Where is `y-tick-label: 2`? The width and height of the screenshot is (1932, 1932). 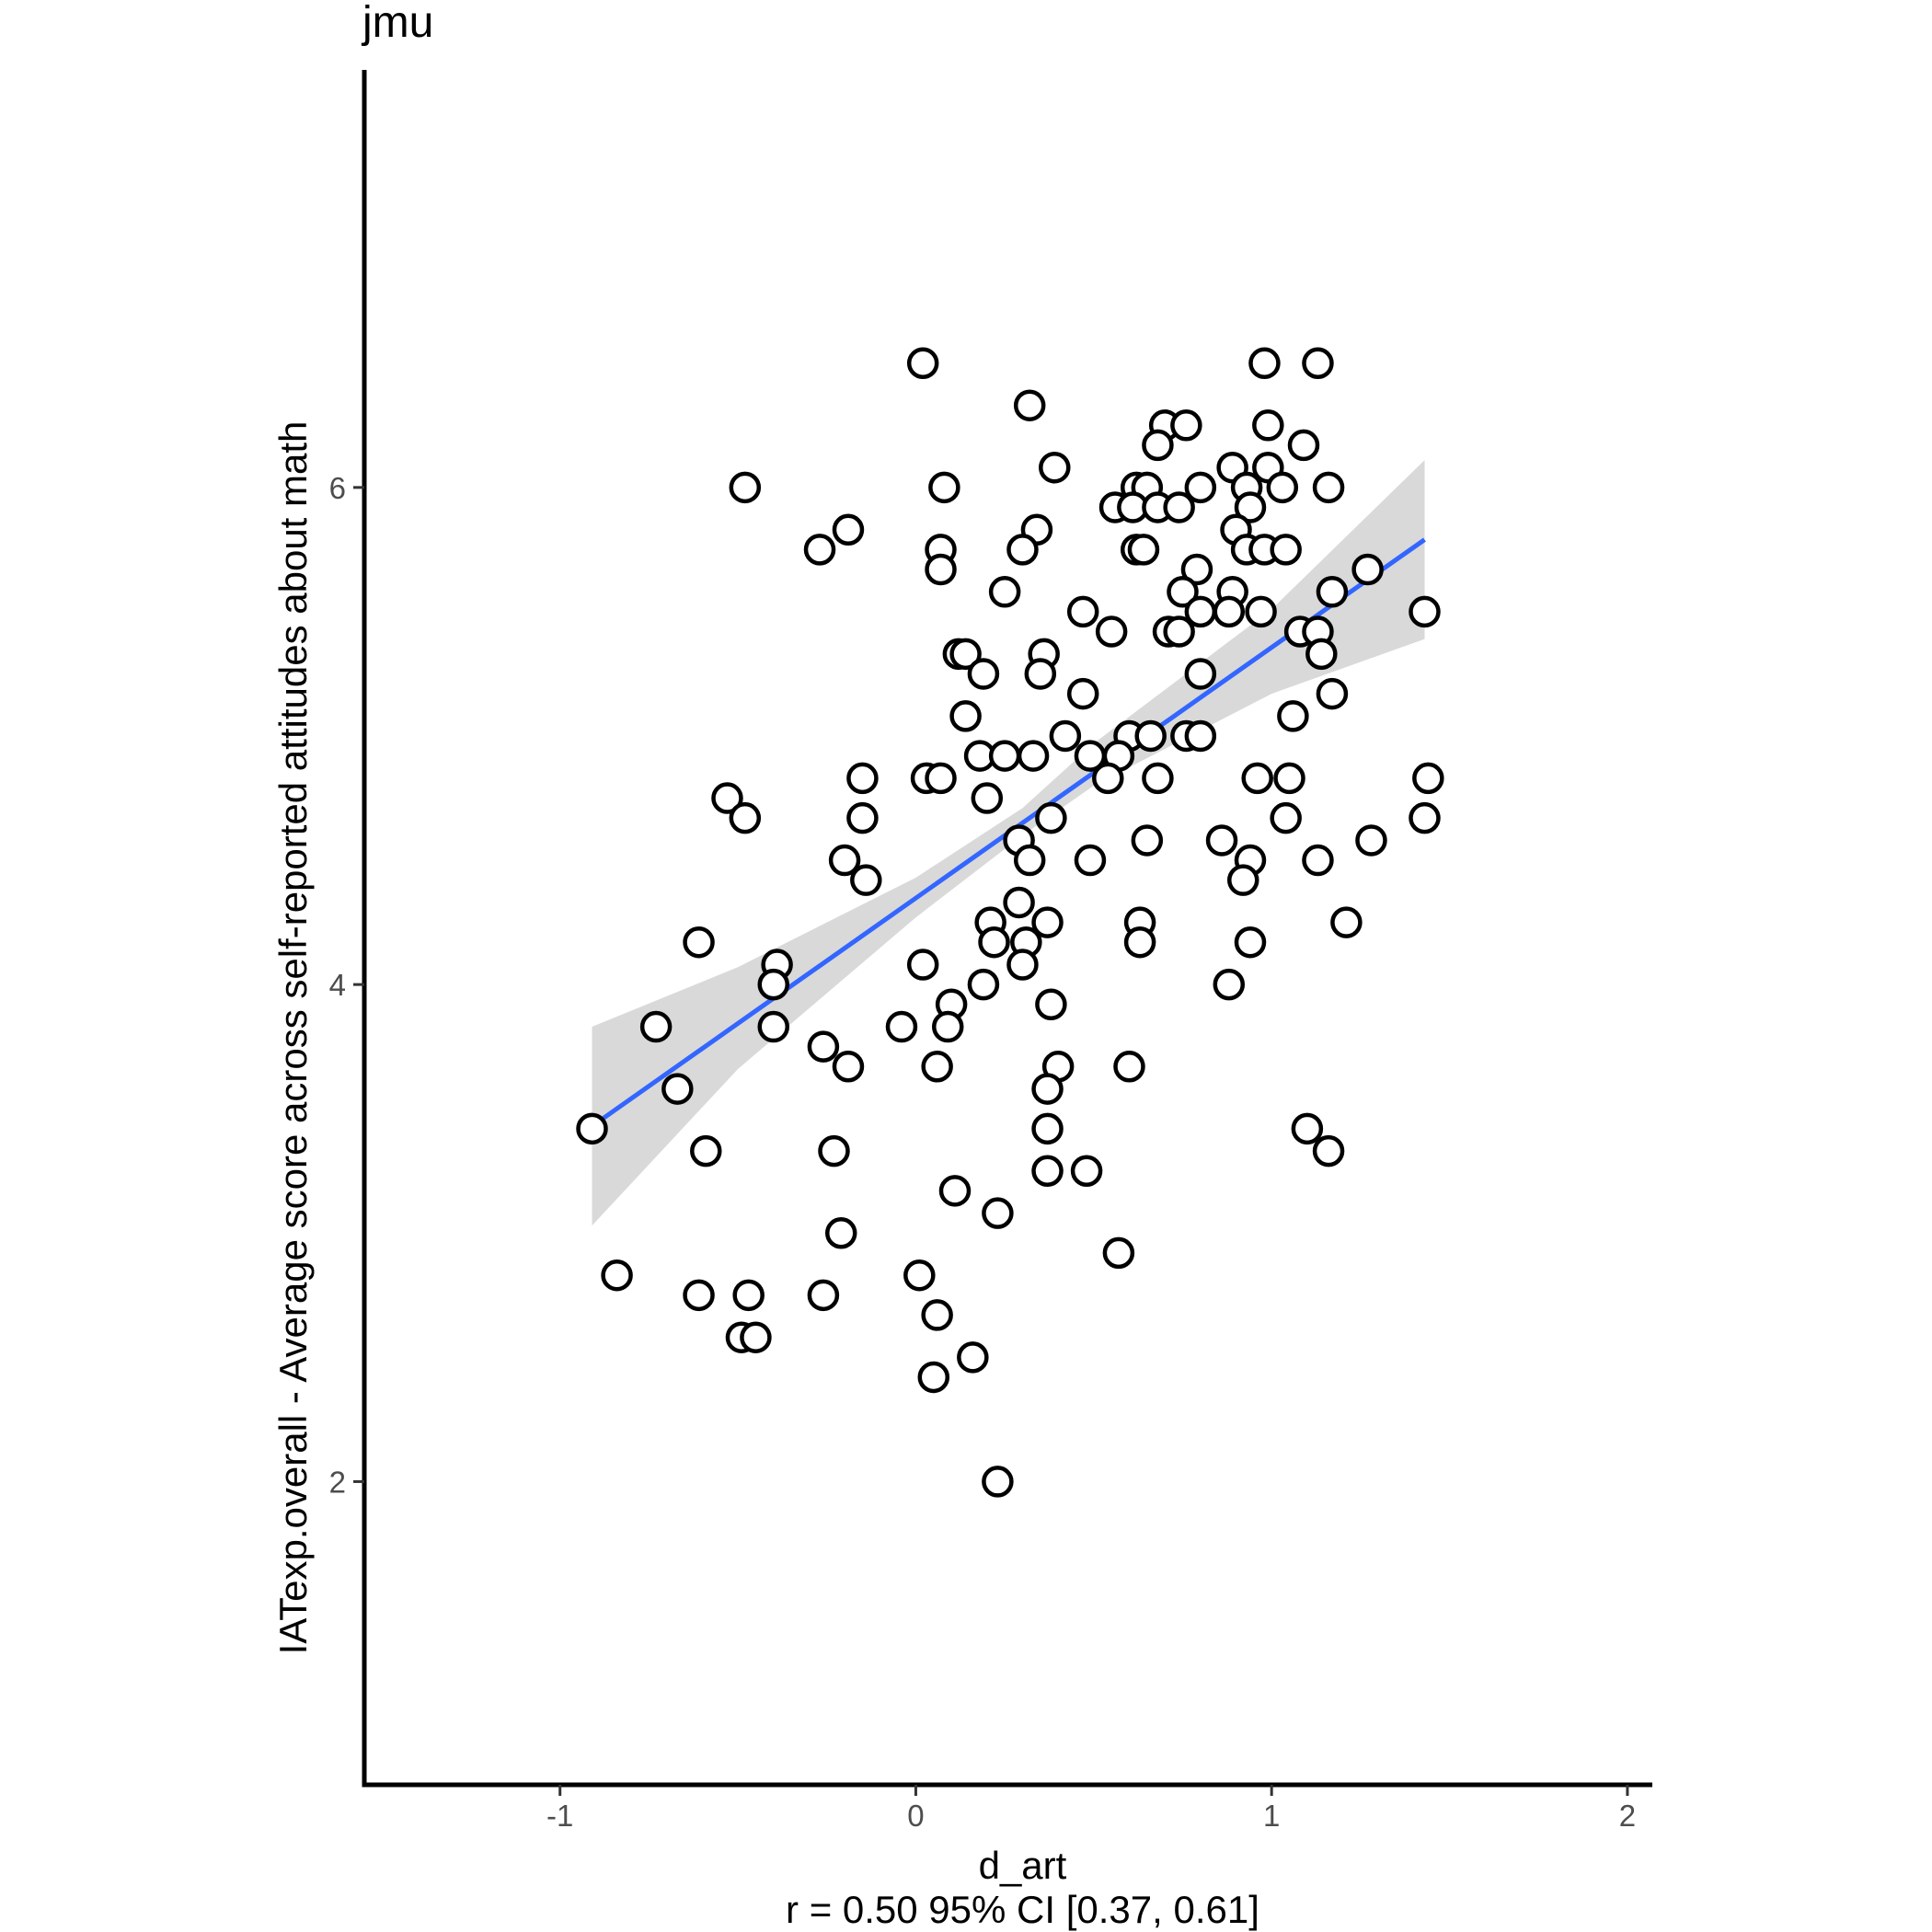
y-tick-label: 2 is located at coordinates (337, 1482).